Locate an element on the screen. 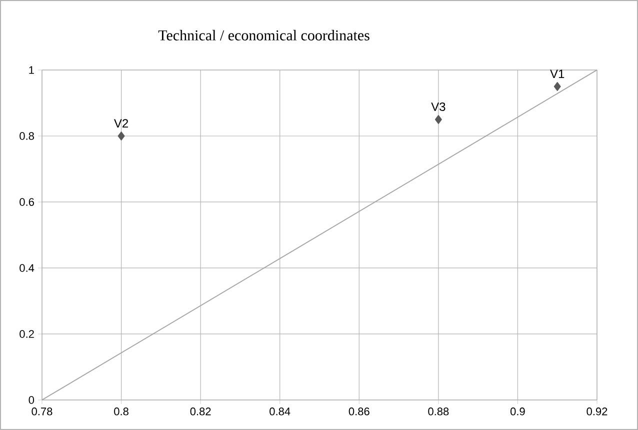  y-tick-label: 0.4 is located at coordinates (27, 268).